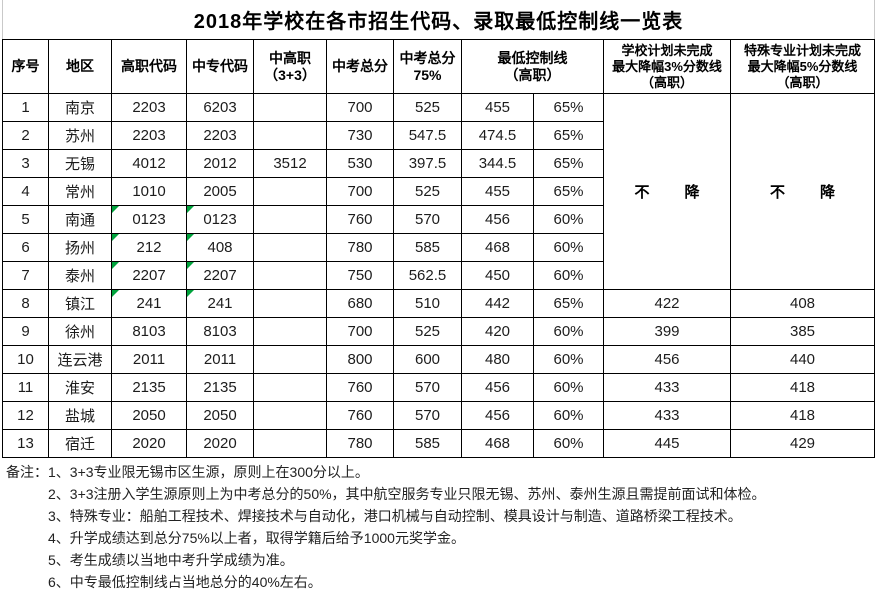 The height and width of the screenshot is (593, 879). What do you see at coordinates (360, 303) in the screenshot?
I see `cell-zhongkao-total: 680` at bounding box center [360, 303].